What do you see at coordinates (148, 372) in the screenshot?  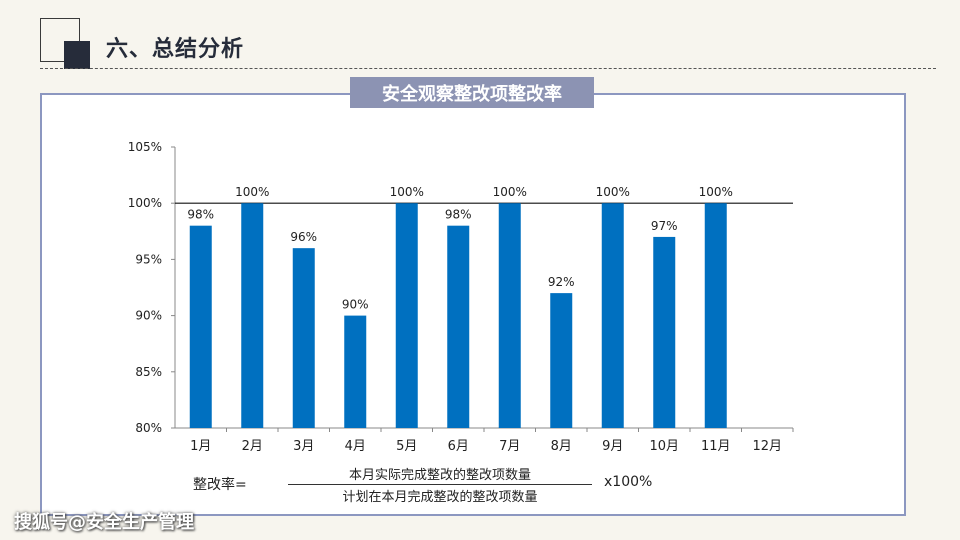 I see `y-tick-label: 85%` at bounding box center [148, 372].